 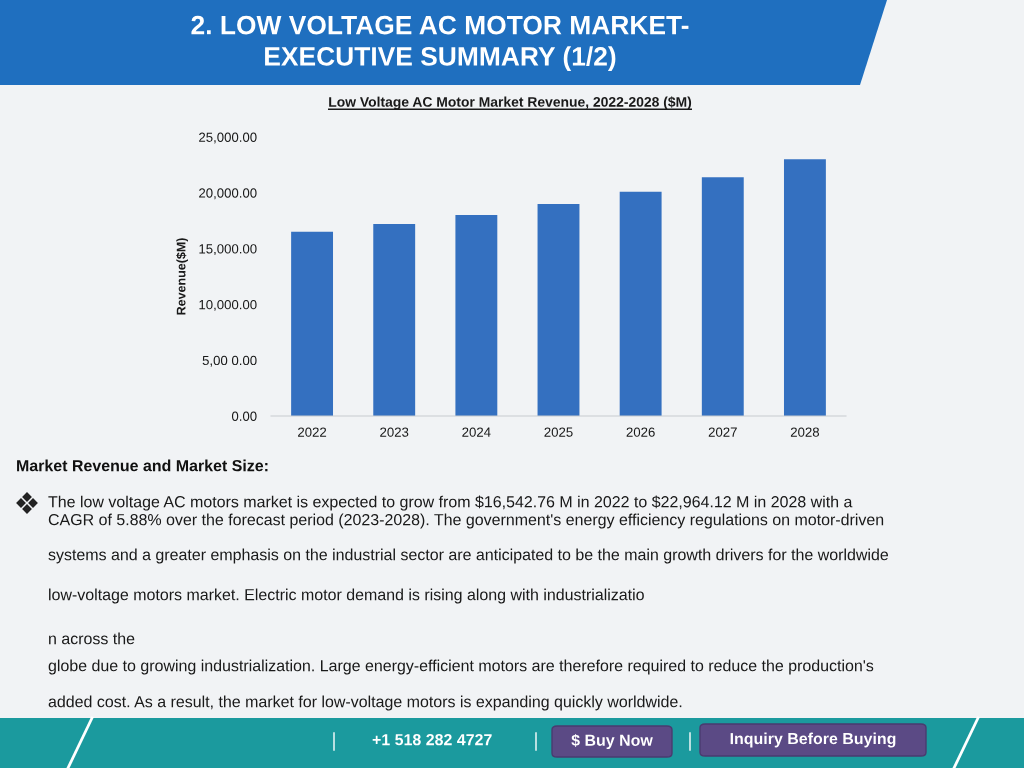 I want to click on y-tick-label: 15,000.00, so click(x=228, y=250).